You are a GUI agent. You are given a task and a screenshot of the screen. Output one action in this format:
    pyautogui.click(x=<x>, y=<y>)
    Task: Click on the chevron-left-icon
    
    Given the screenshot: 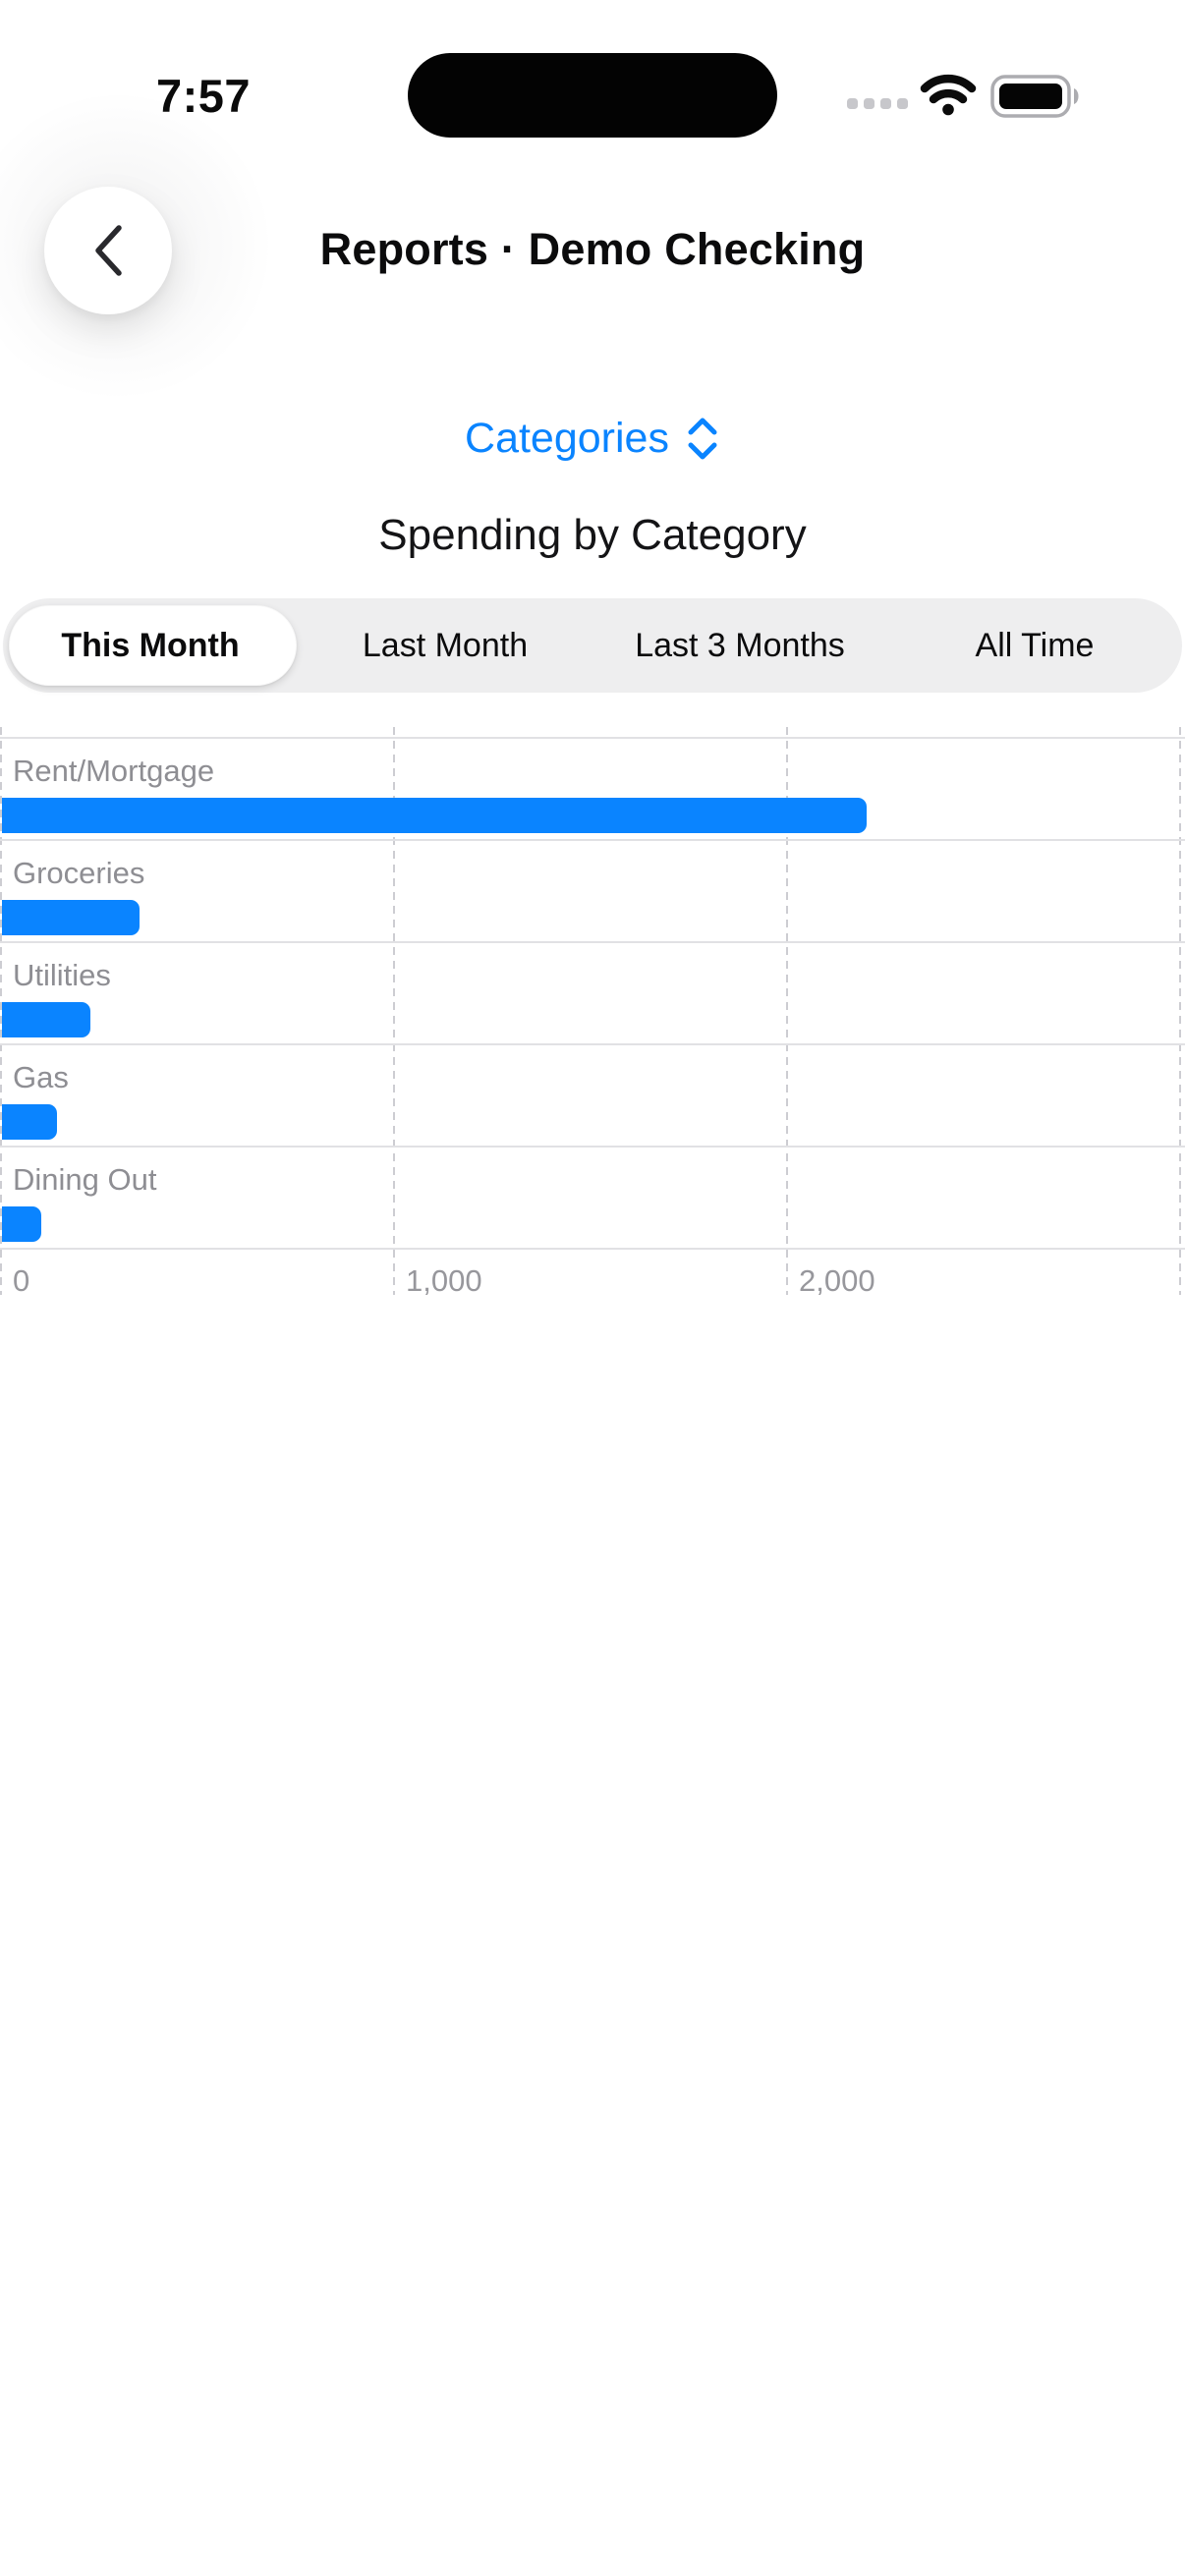 What is the action you would take?
    pyautogui.click(x=108, y=250)
    